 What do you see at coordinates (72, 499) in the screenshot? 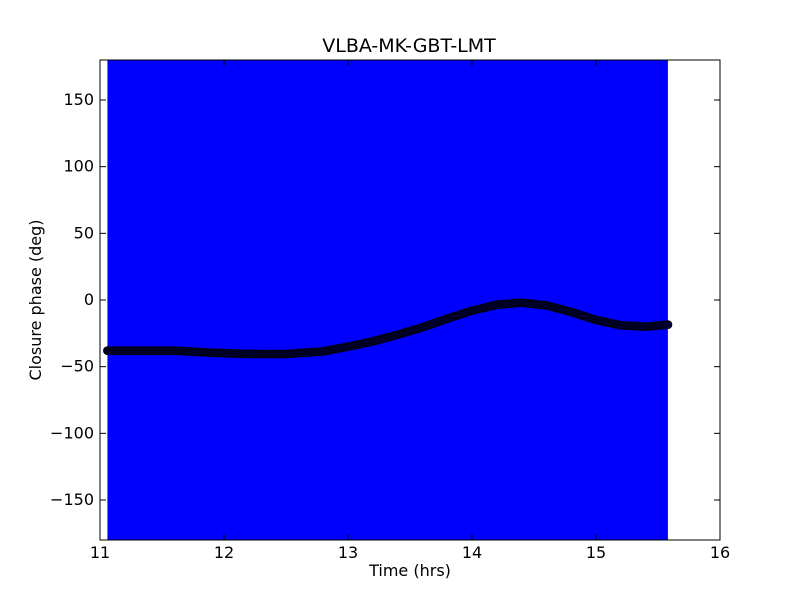
I see `y-tick-label: −150` at bounding box center [72, 499].